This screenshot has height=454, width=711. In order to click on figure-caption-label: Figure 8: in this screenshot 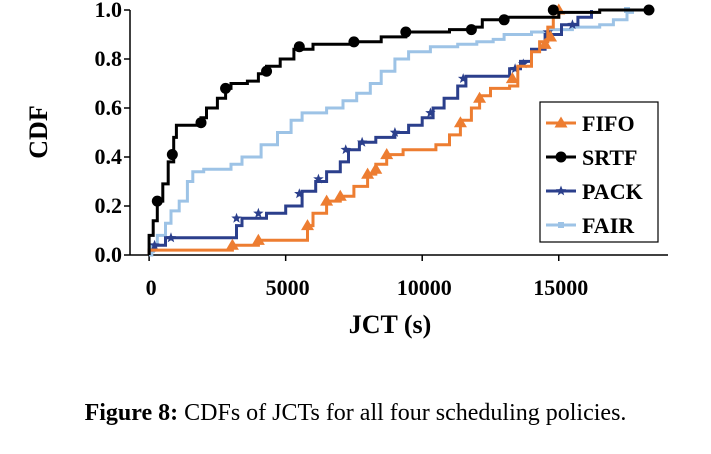, I will do `click(131, 413)`.